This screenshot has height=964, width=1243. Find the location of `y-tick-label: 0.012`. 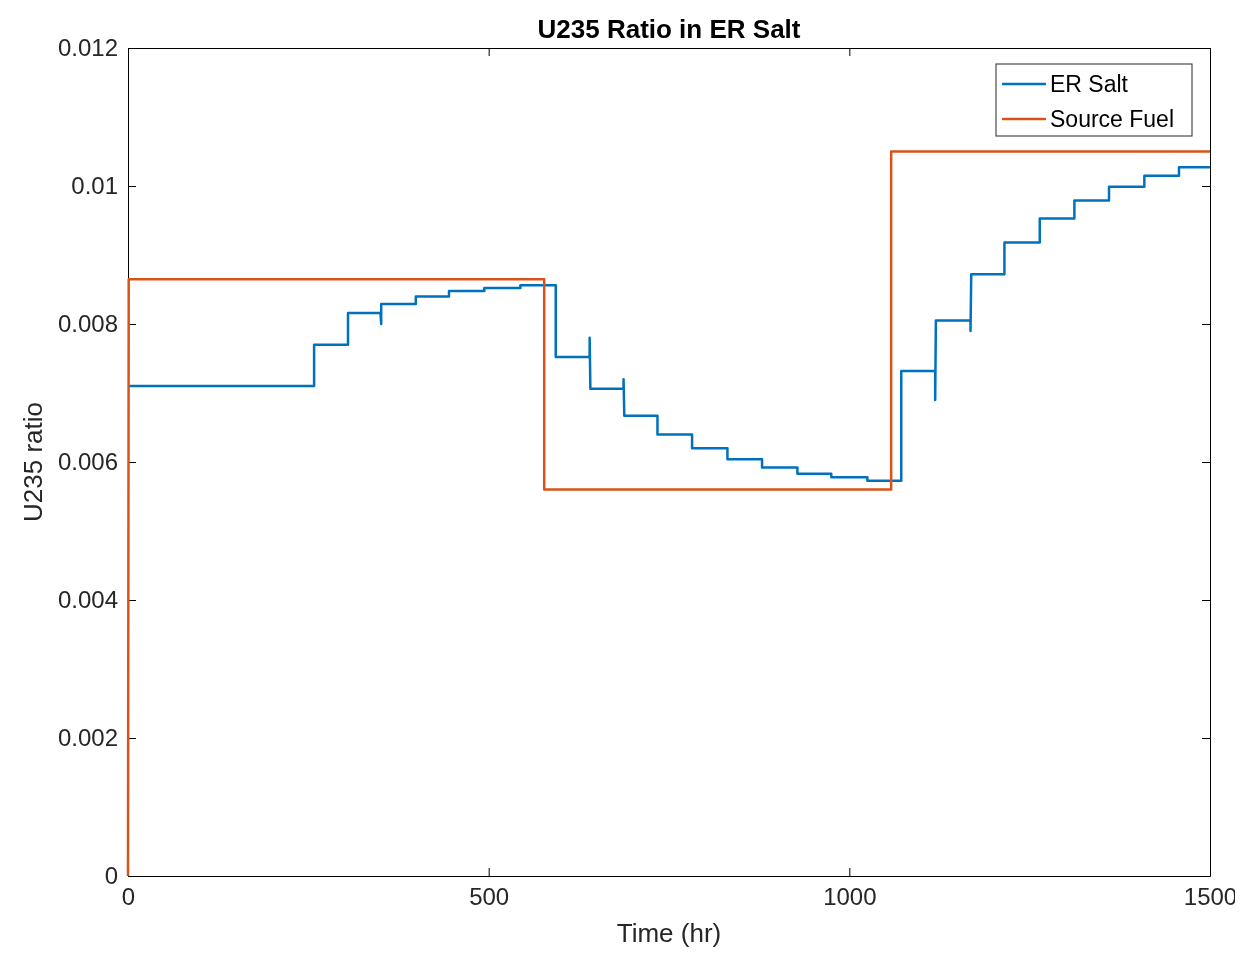

y-tick-label: 0.012 is located at coordinates (87, 48).